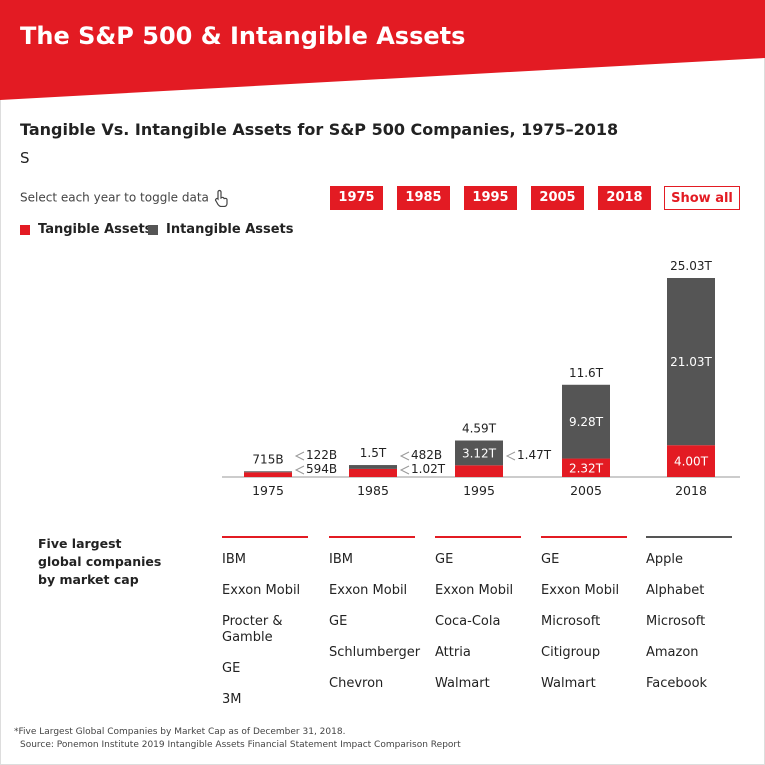 The height and width of the screenshot is (765, 765). What do you see at coordinates (479, 429) in the screenshot?
I see `total-label: 4.59T` at bounding box center [479, 429].